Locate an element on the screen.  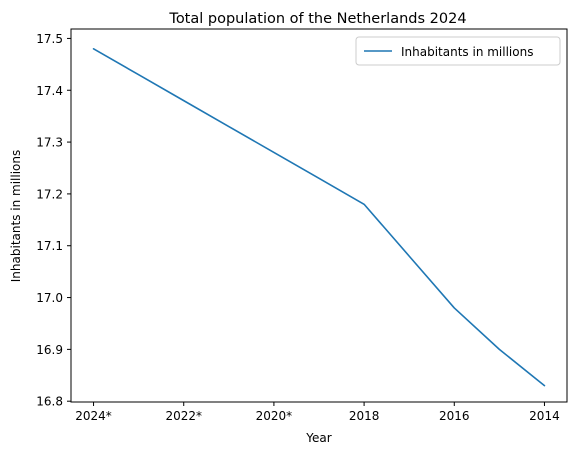
x-tick-label: 2024* is located at coordinates (93, 416).